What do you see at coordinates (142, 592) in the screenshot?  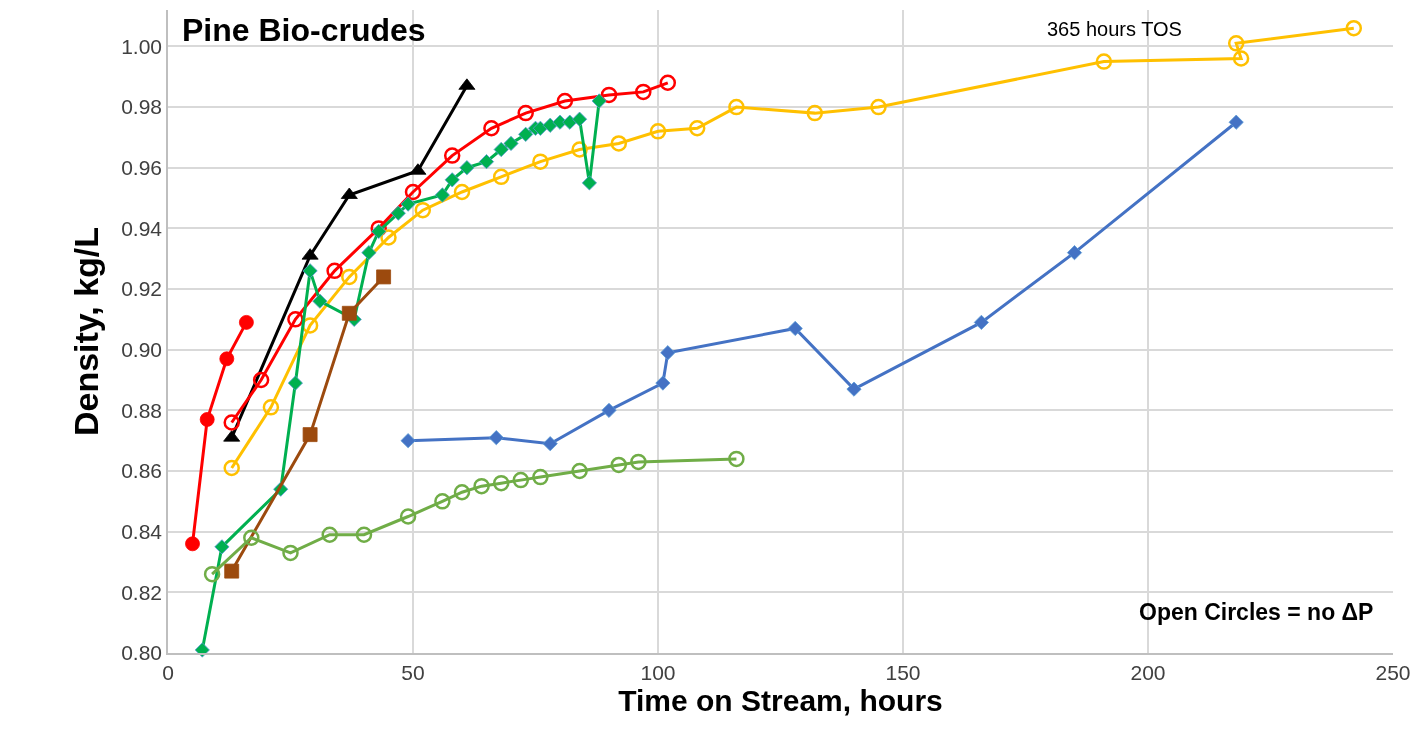 I see `y-tick-label: 0.82` at bounding box center [142, 592].